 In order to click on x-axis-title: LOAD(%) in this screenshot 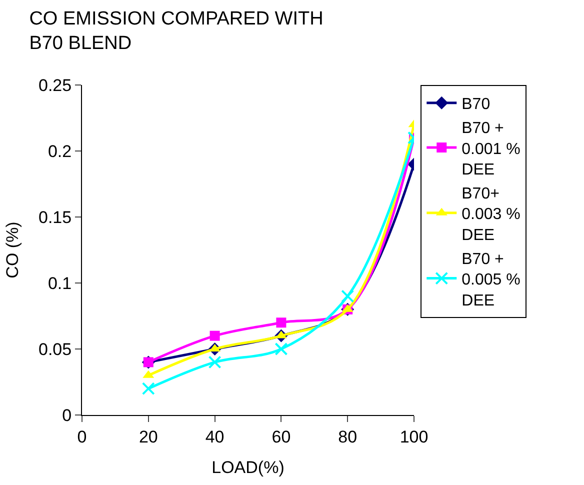, I will do `click(248, 467)`.